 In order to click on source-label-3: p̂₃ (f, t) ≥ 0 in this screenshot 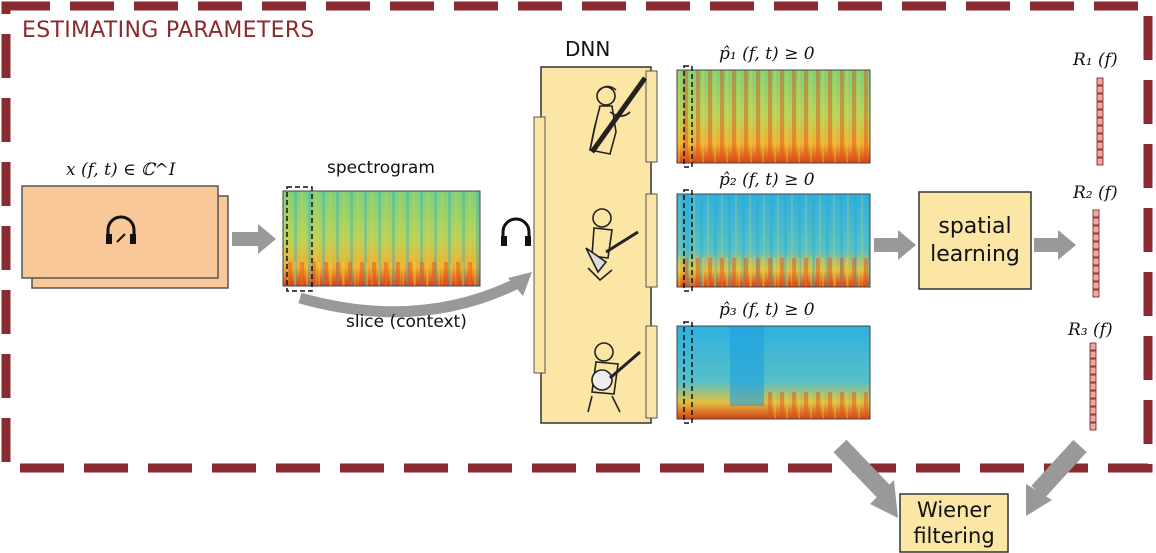, I will do `click(767, 310)`.